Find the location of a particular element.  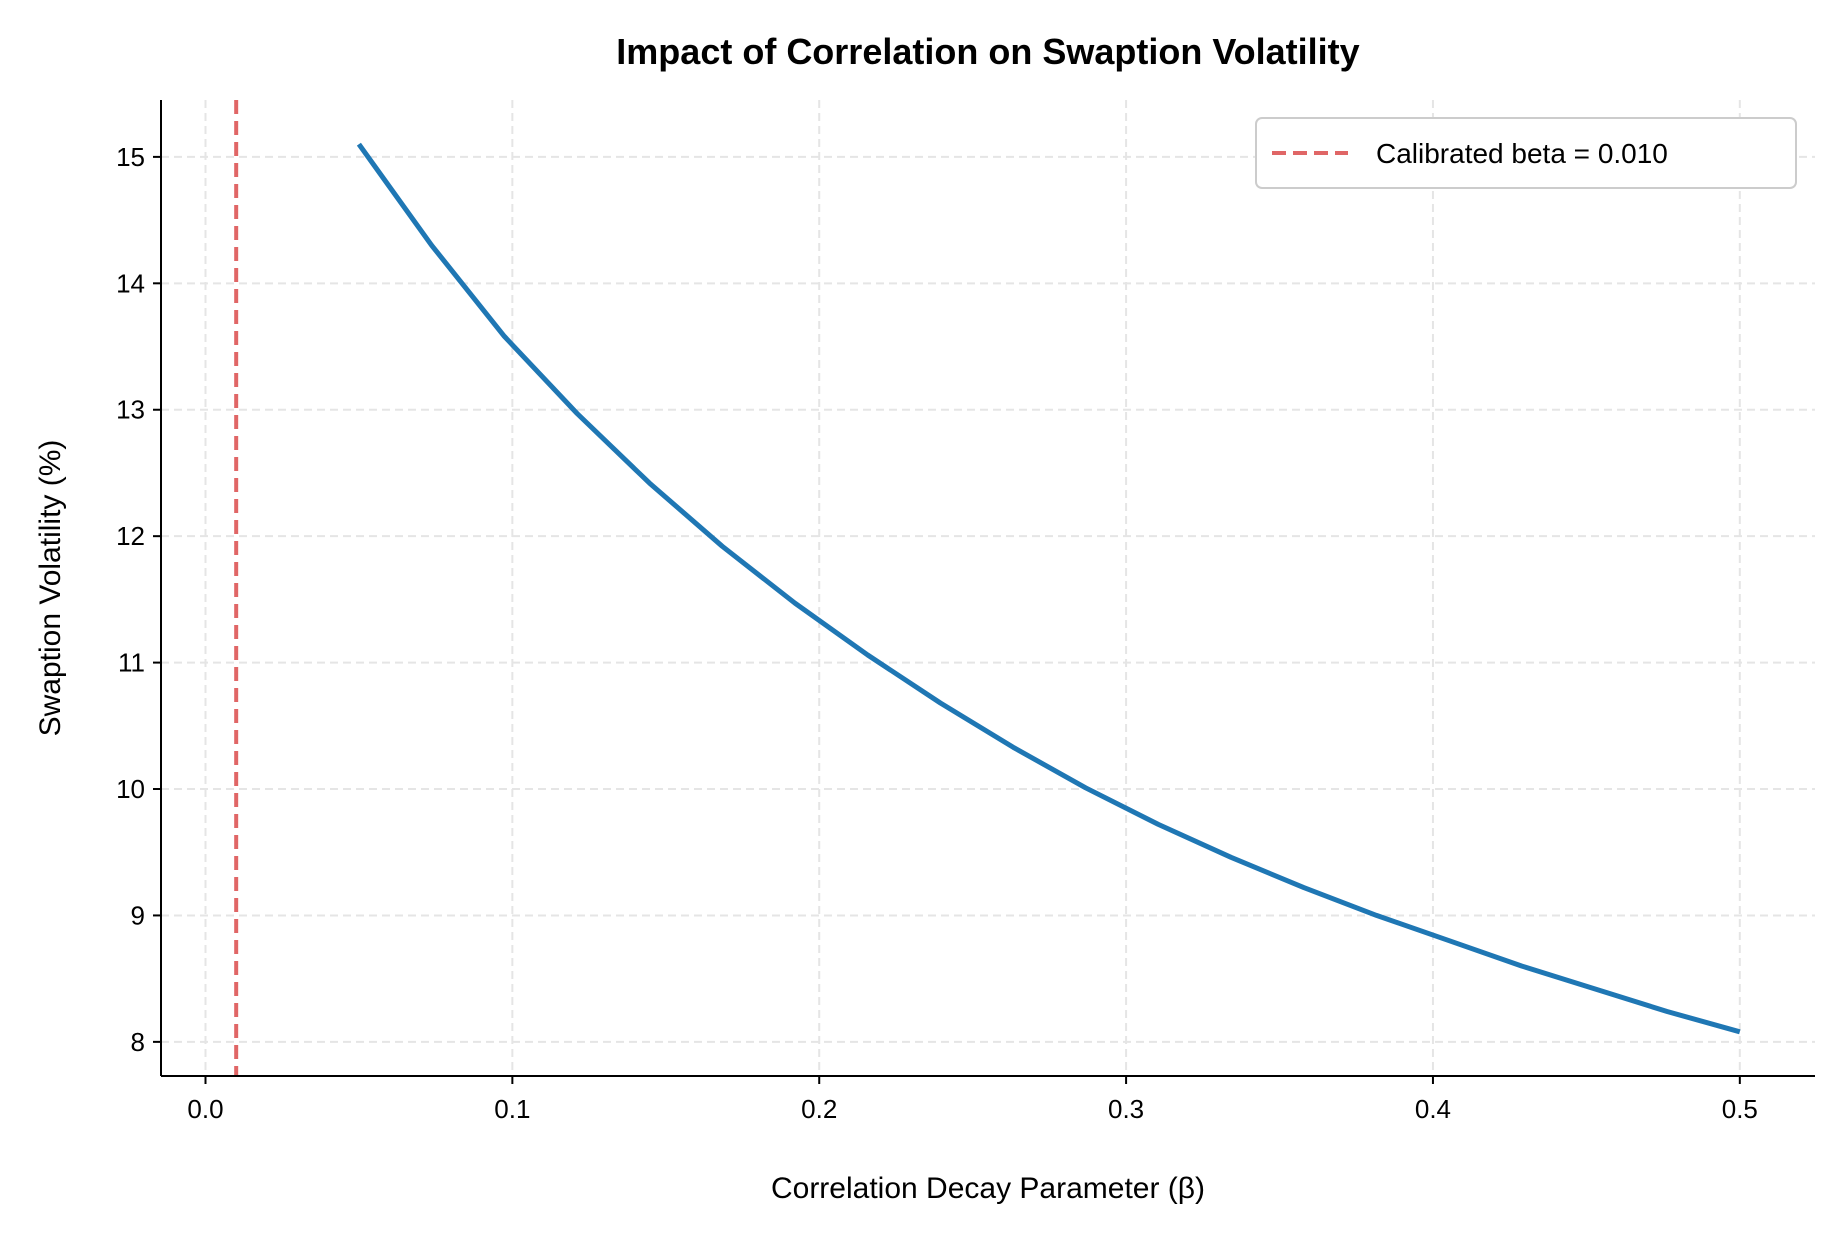

y-tick-label: 11 is located at coordinates (131, 663).